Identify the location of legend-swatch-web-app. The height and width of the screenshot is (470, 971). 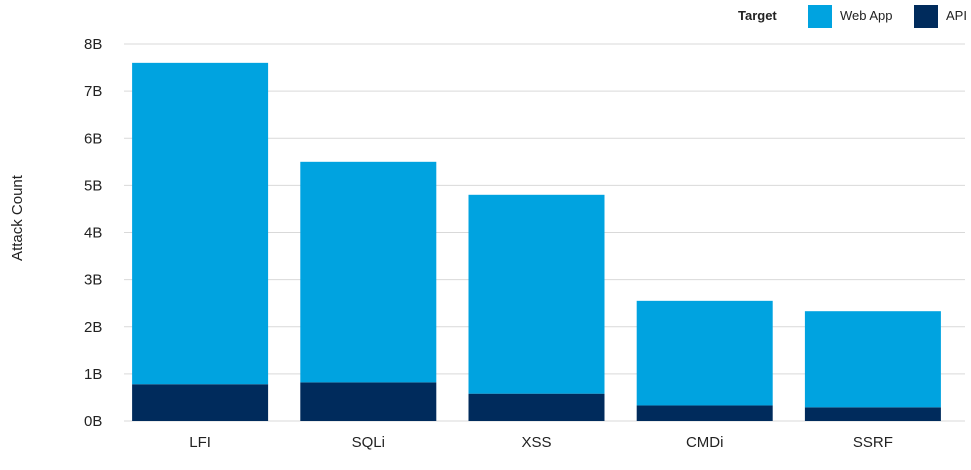
(820, 16).